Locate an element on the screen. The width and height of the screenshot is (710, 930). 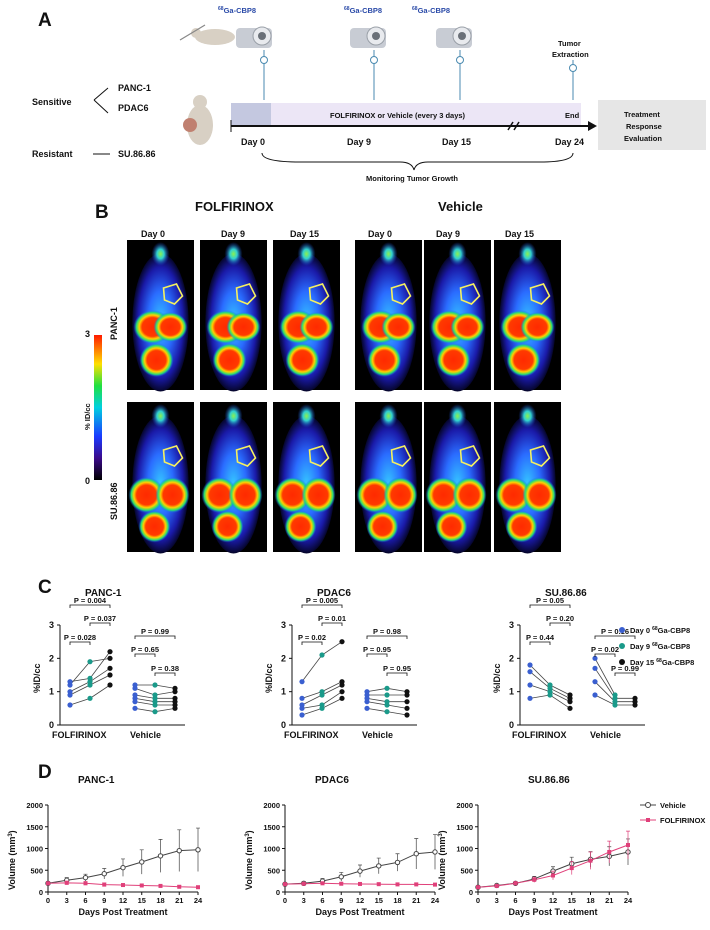
c-pvalue: P = 0.38 is located at coordinates (165, 668).